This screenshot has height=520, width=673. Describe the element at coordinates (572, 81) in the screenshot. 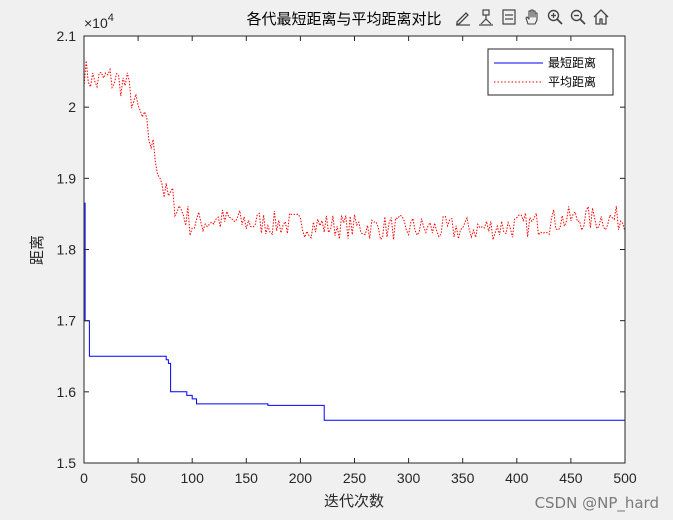

I see `legend-label-average: 平均距离` at that location.